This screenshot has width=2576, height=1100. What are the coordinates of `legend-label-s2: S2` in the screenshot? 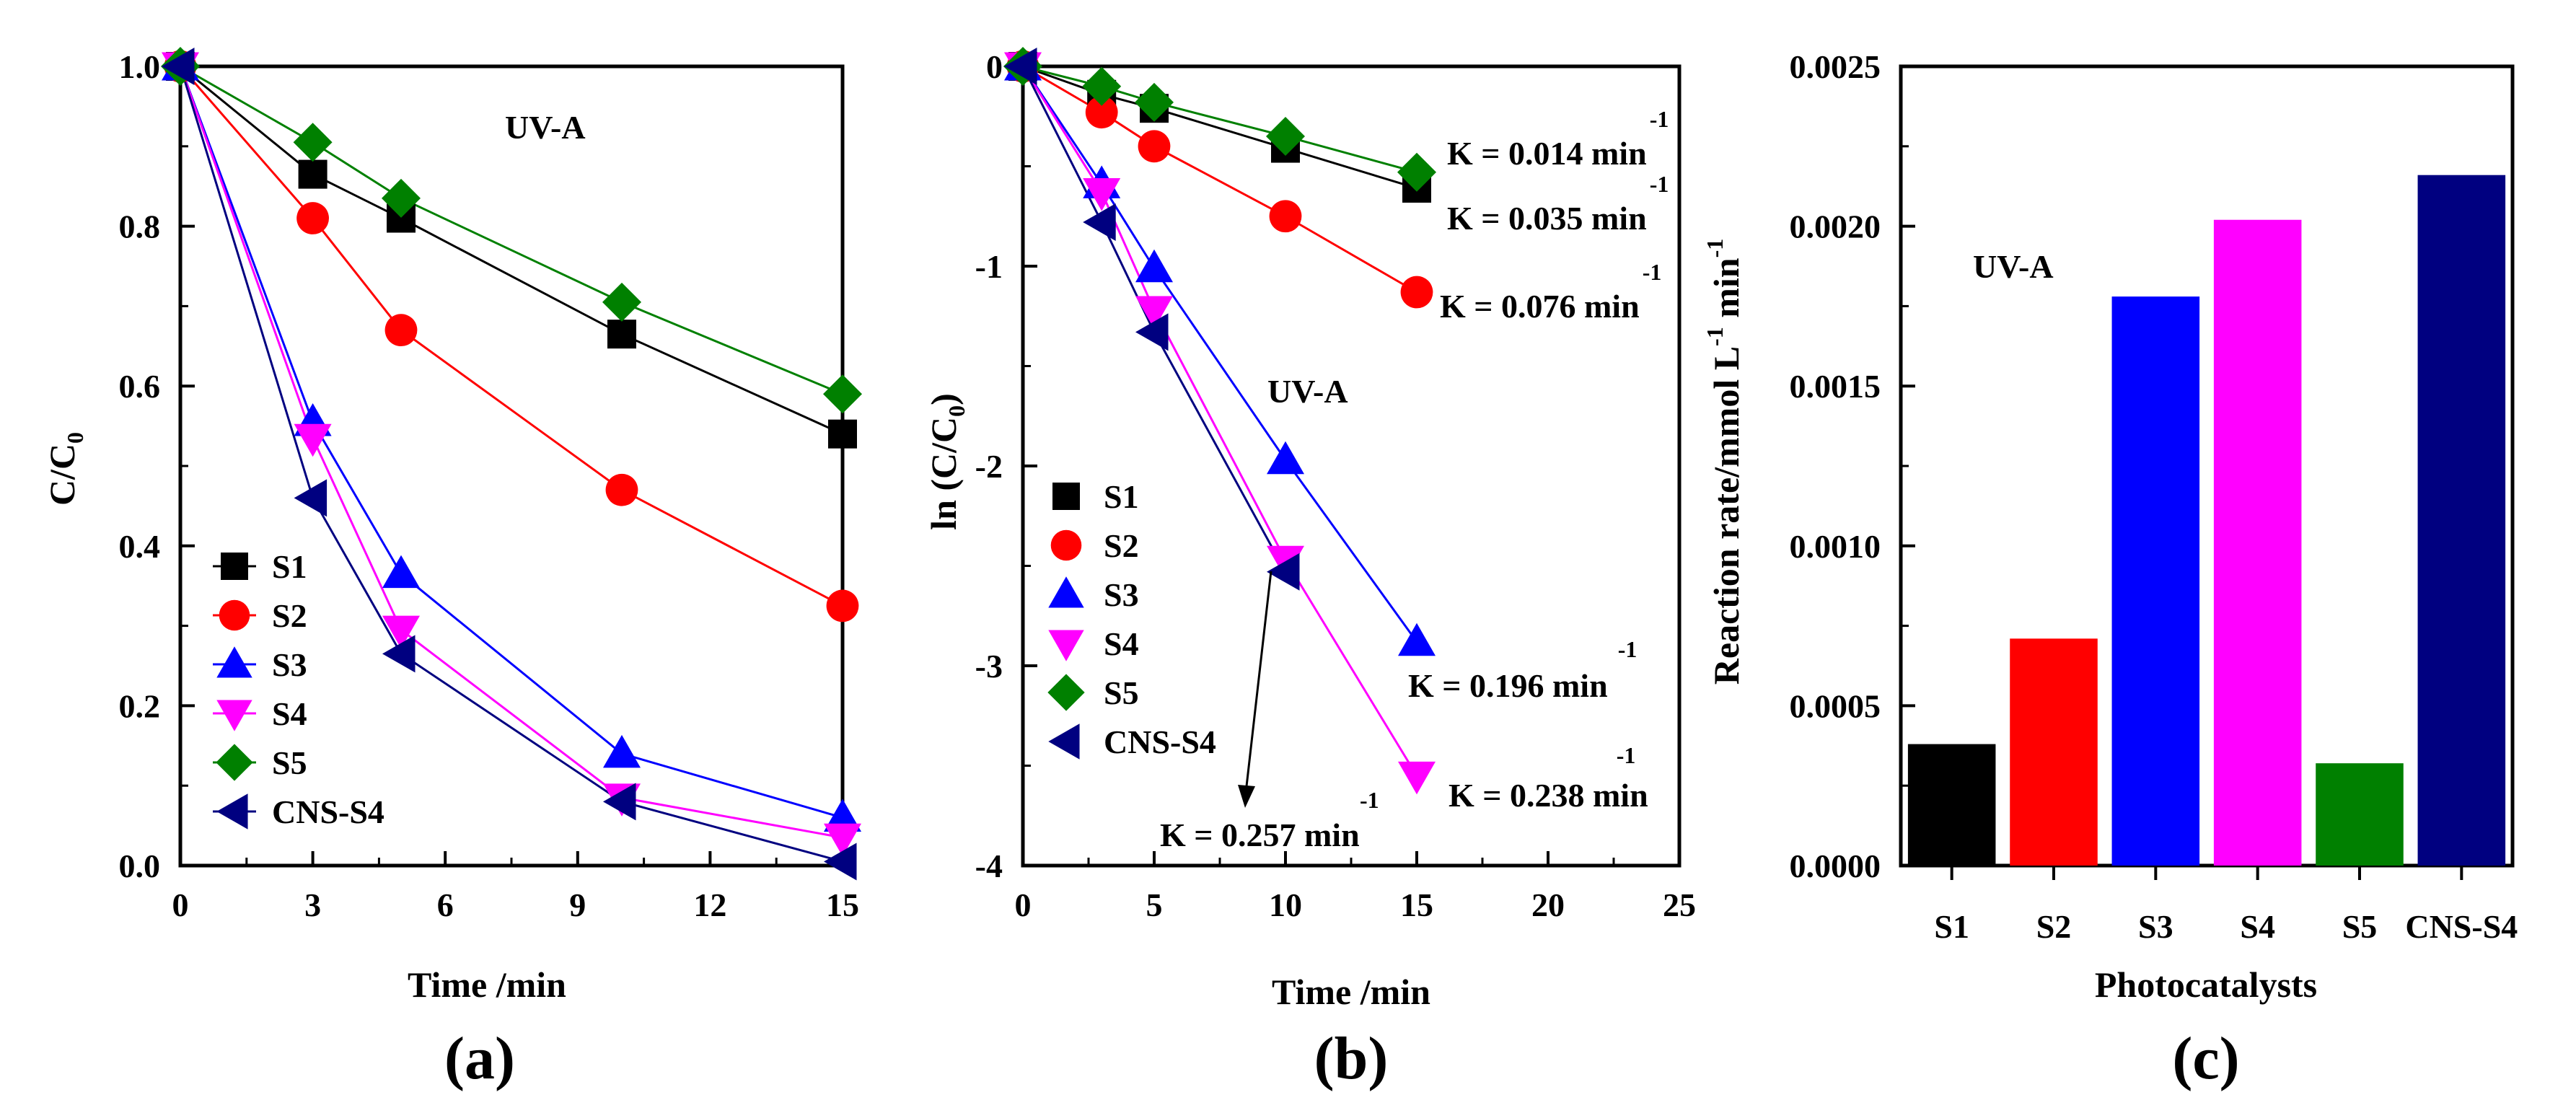 It's located at (289, 616).